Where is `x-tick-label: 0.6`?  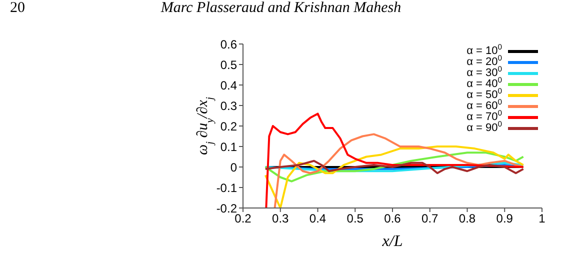 x-tick-label: 0.6 is located at coordinates (393, 219).